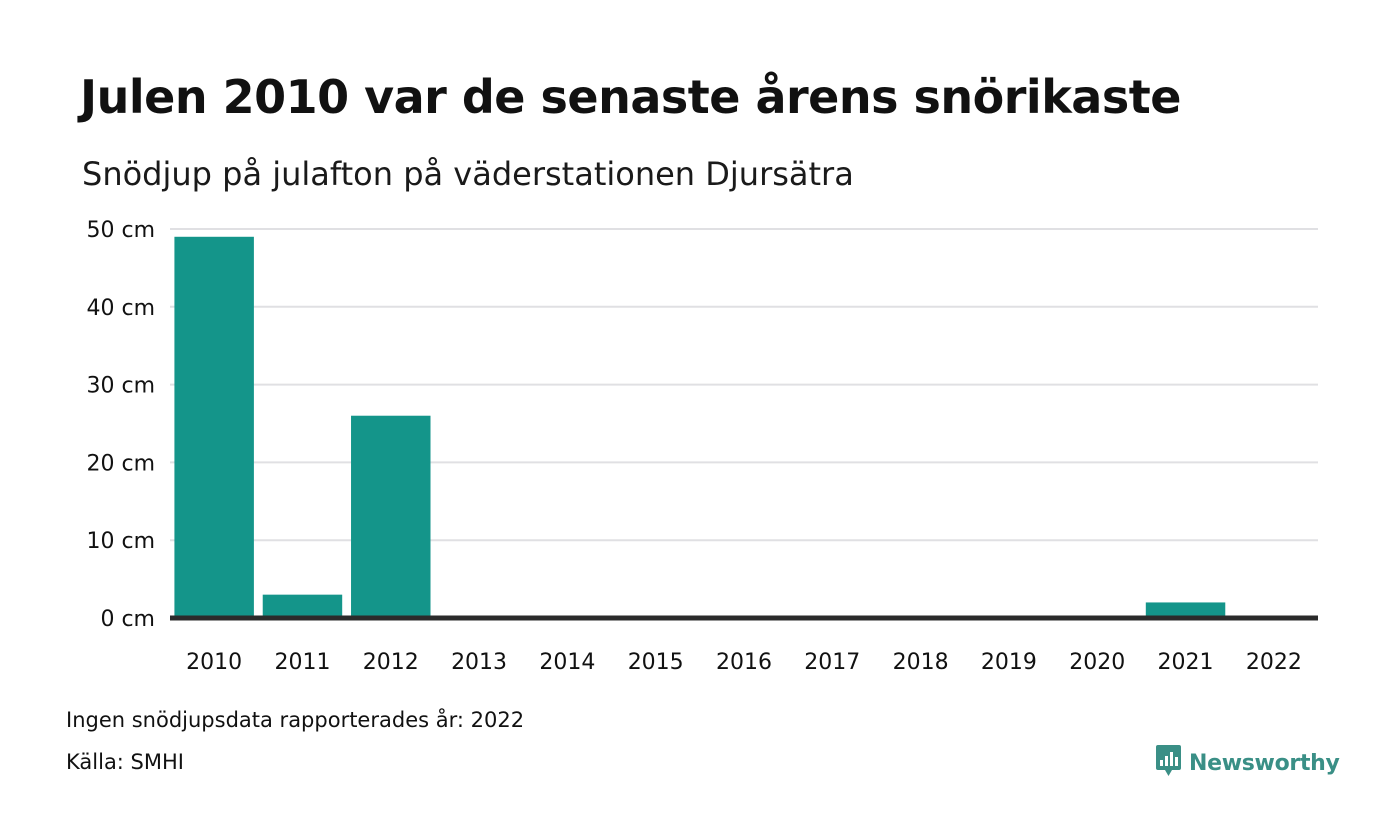 This screenshot has width=1400, height=840. I want to click on x-tick-label: 2019, so click(1009, 662).